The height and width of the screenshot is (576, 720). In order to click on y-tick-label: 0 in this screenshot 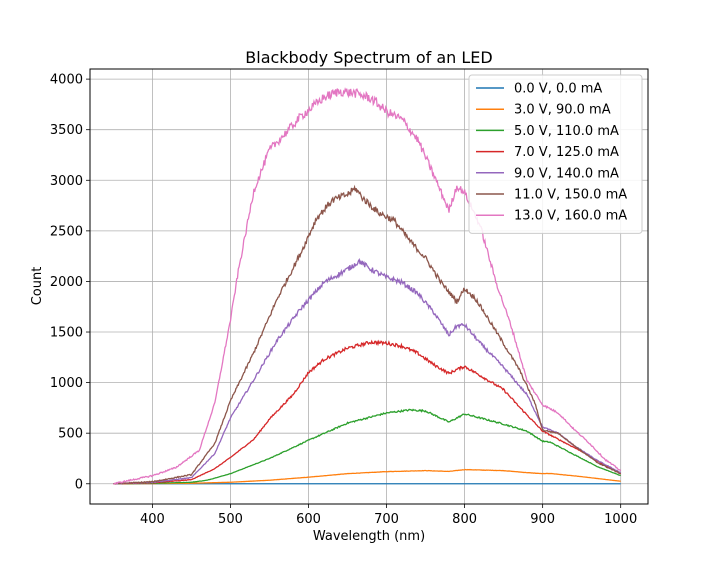, I will do `click(79, 484)`.